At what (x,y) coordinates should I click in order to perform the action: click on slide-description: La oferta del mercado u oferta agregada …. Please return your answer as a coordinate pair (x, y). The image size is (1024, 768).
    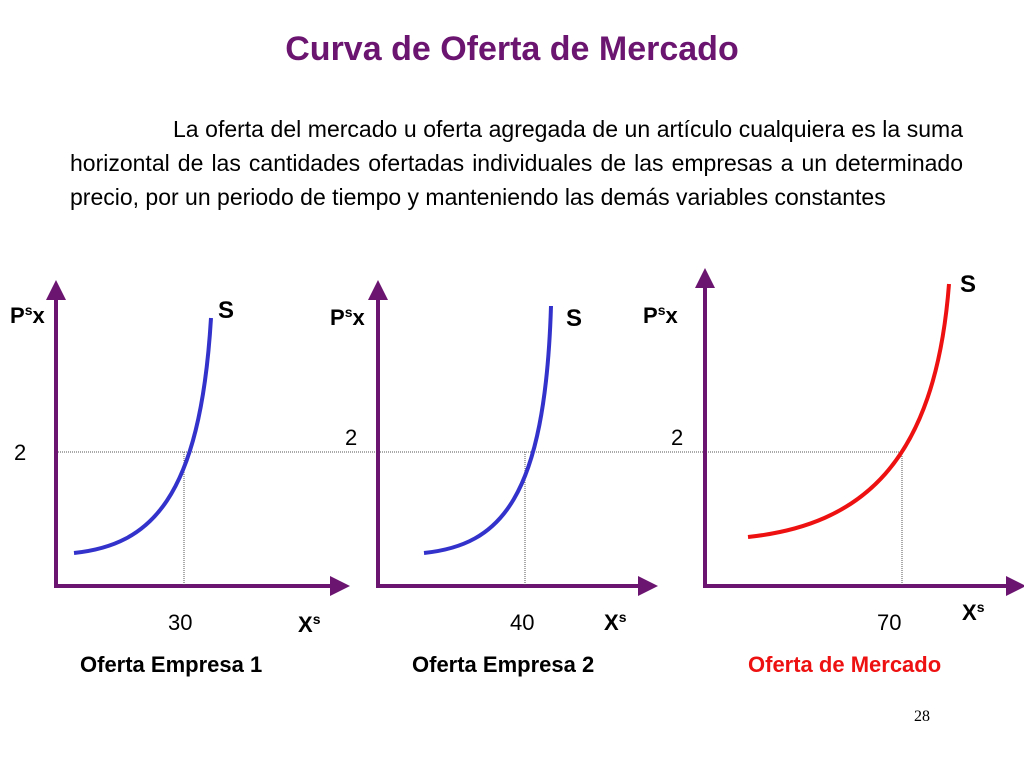
    Looking at the image, I should click on (516, 163).